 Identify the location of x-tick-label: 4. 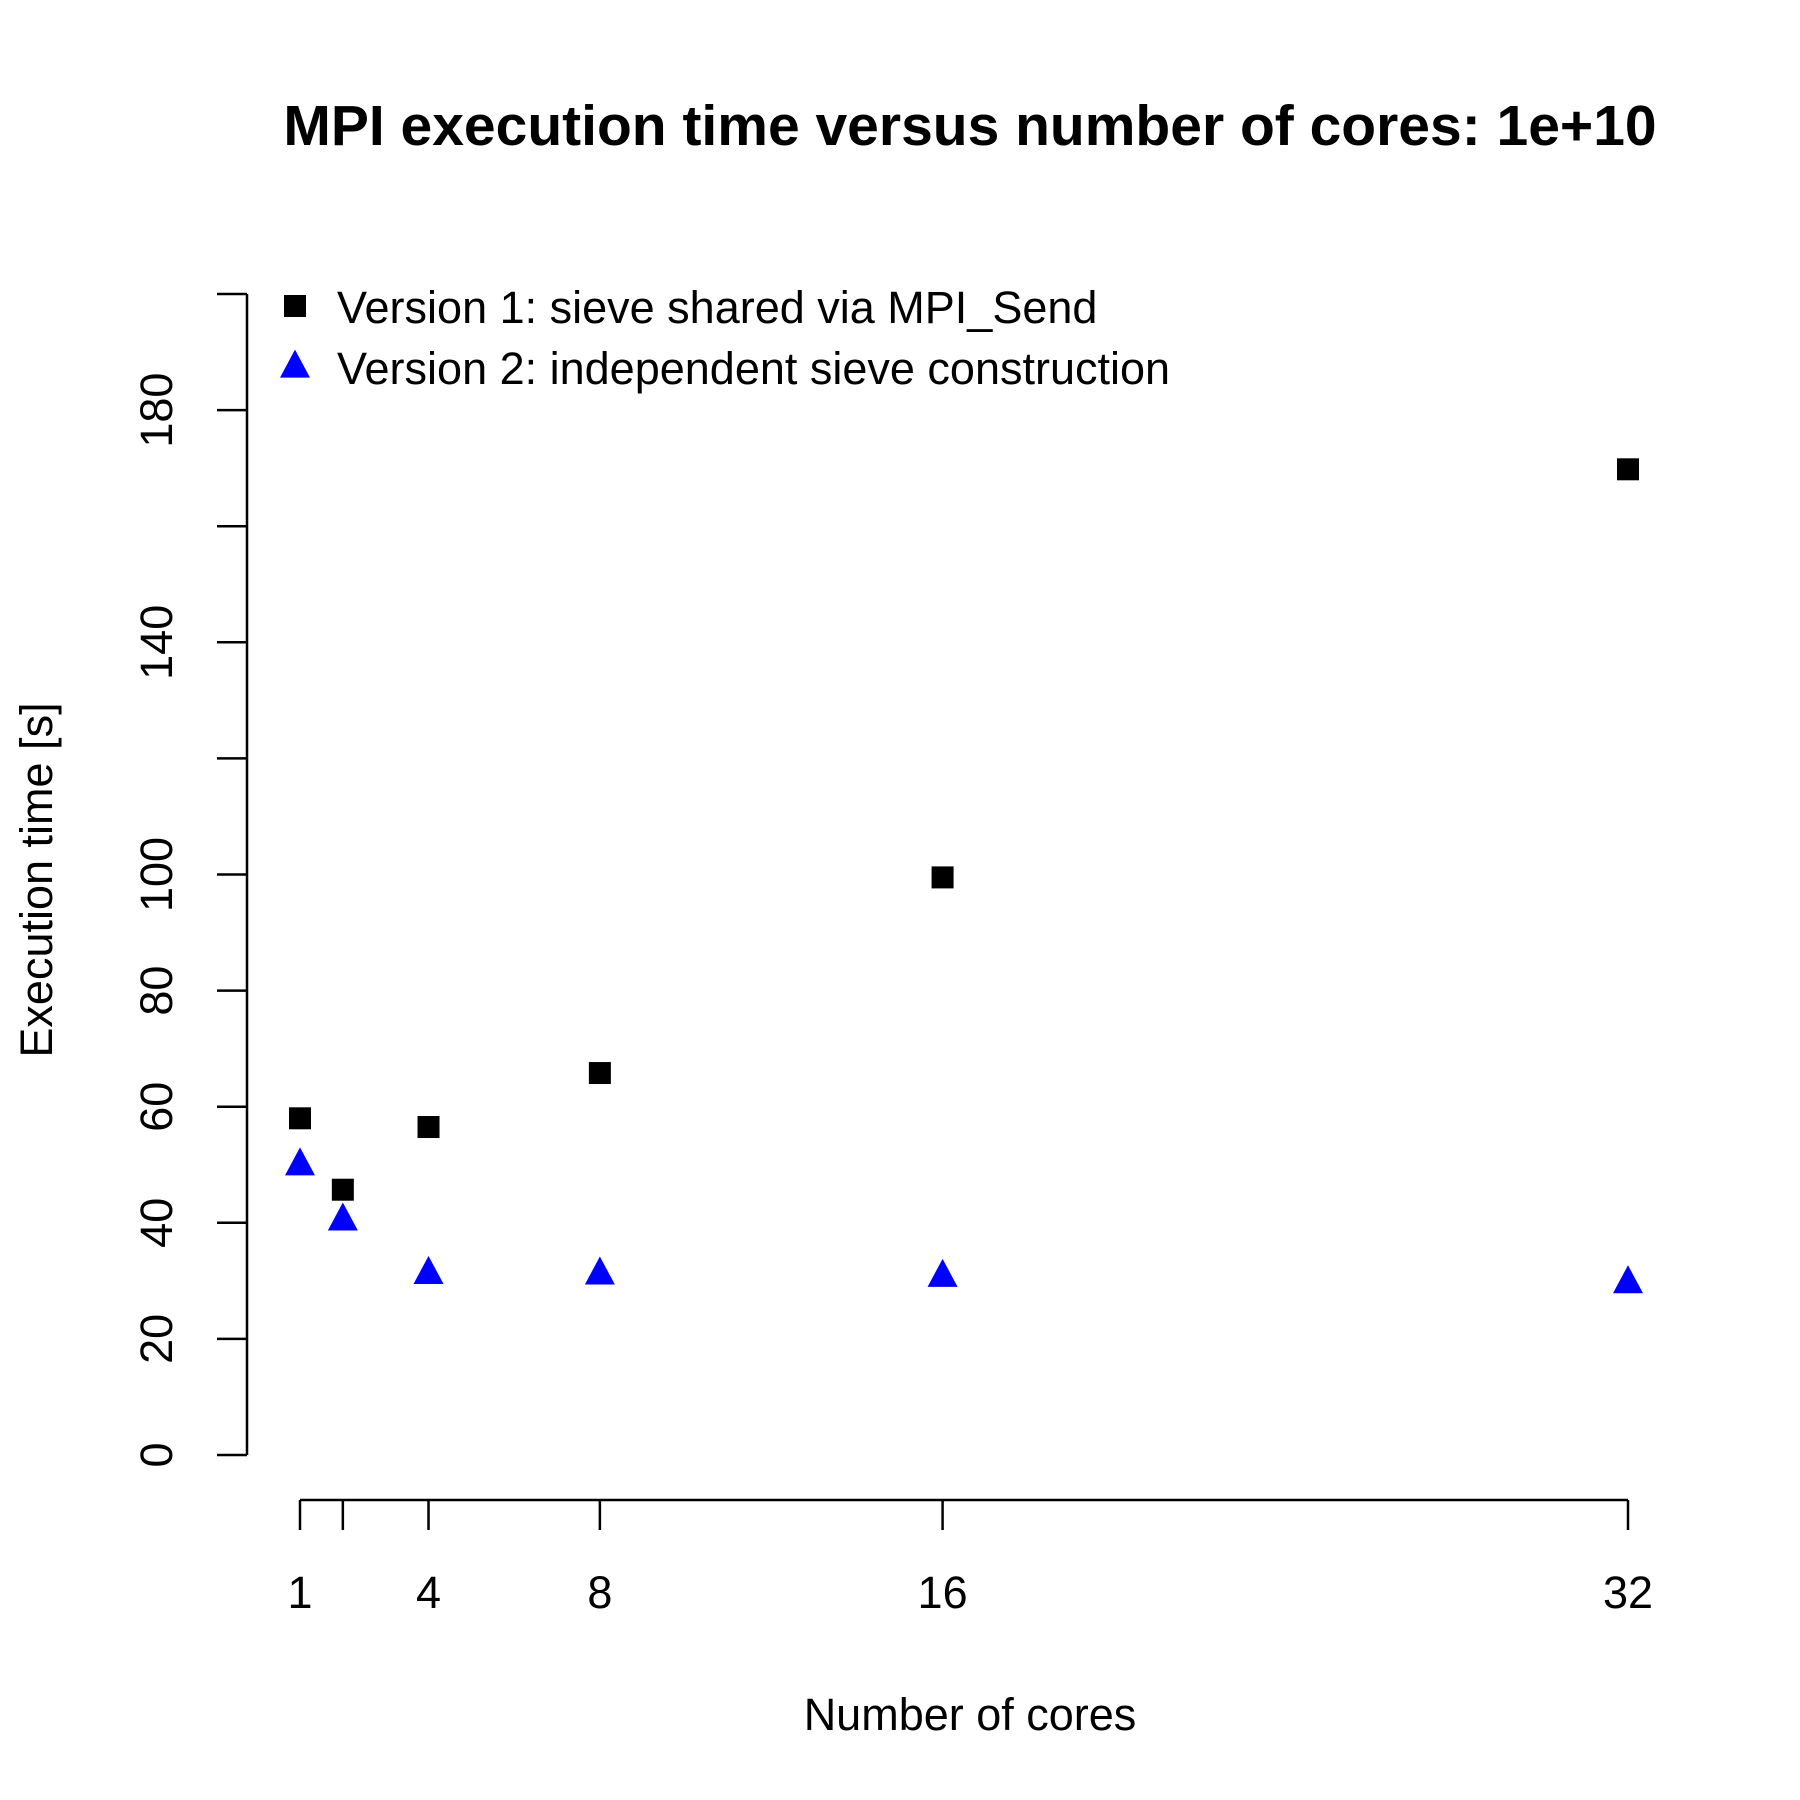
(428, 1592).